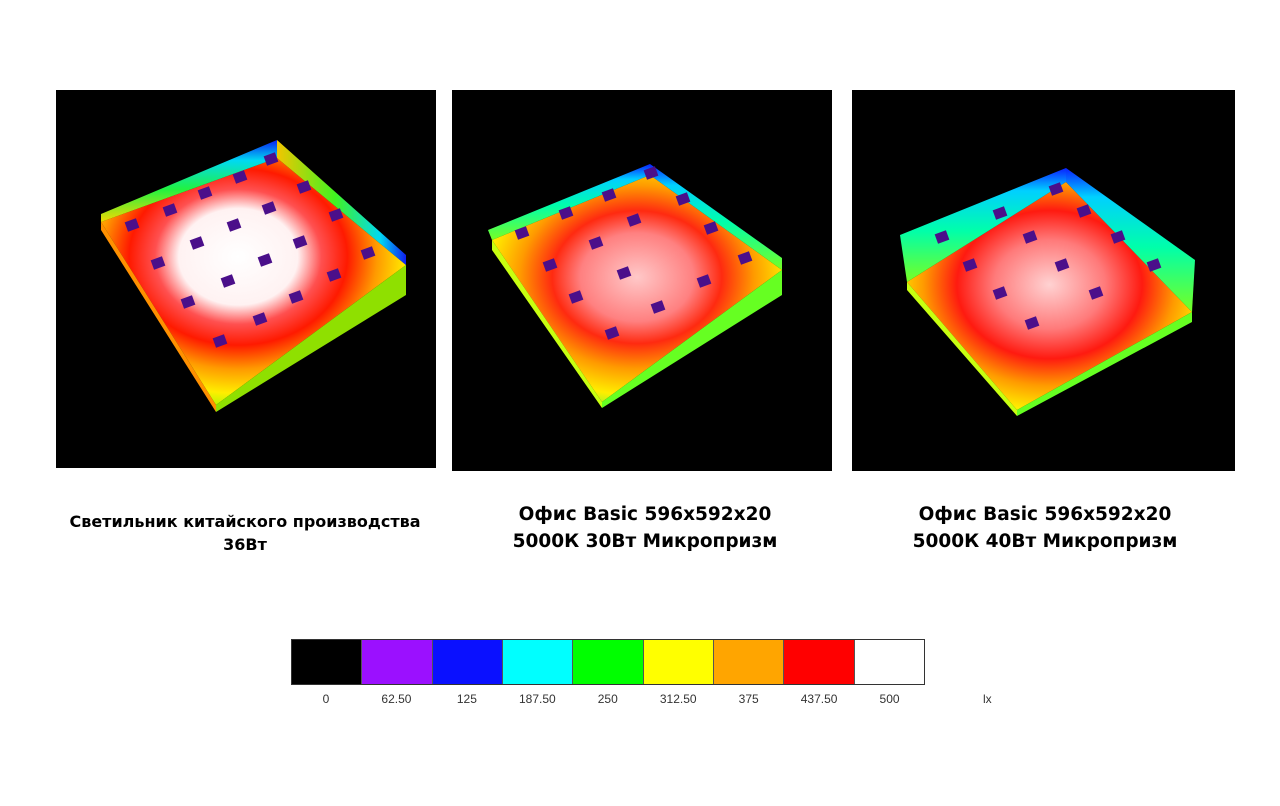 This screenshot has width=1280, height=806. What do you see at coordinates (245, 545) in the screenshot?
I see `caption-line: 36Вт` at bounding box center [245, 545].